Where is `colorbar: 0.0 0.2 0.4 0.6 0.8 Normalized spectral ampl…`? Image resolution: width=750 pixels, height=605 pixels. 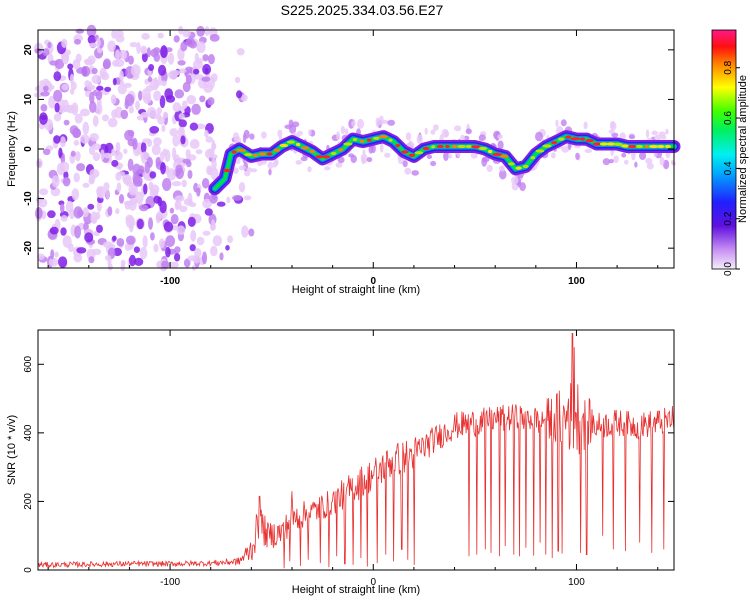
colorbar: 0.0 0.2 0.4 0.6 0.8 Normalized spectral ampl… is located at coordinates (730, 152).